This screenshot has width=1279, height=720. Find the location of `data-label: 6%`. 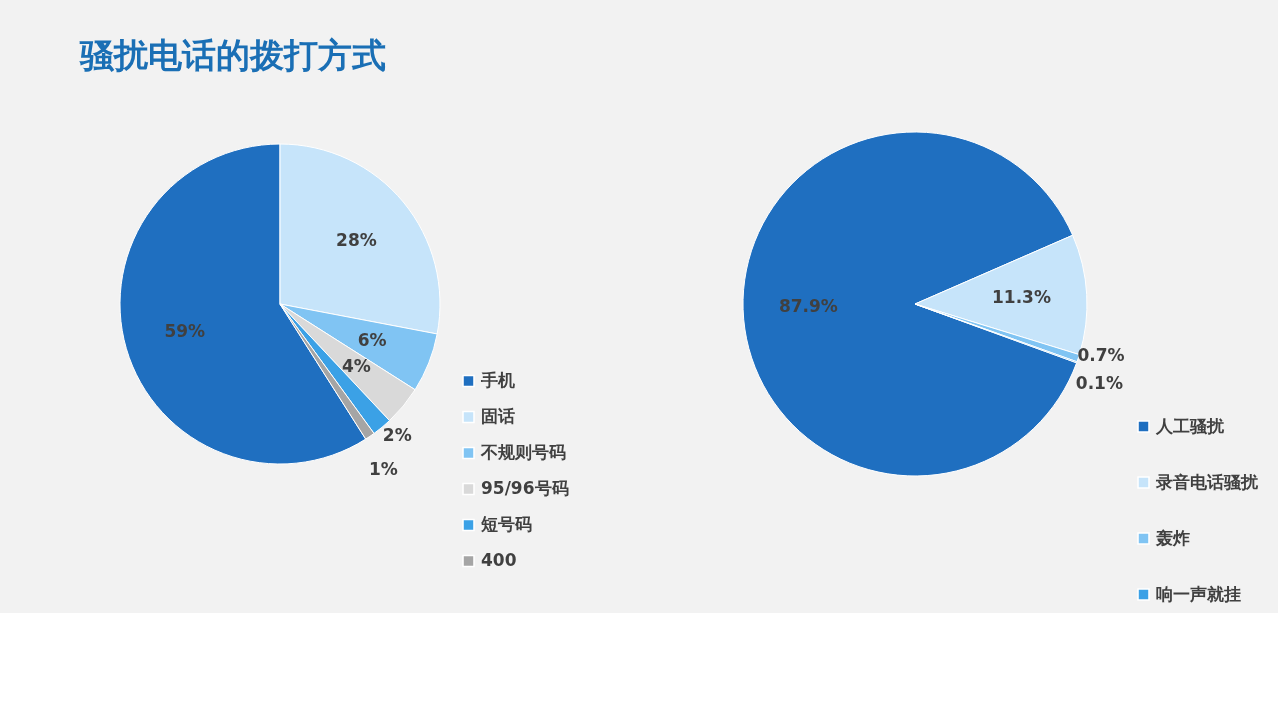

data-label: 6% is located at coordinates (372, 339).